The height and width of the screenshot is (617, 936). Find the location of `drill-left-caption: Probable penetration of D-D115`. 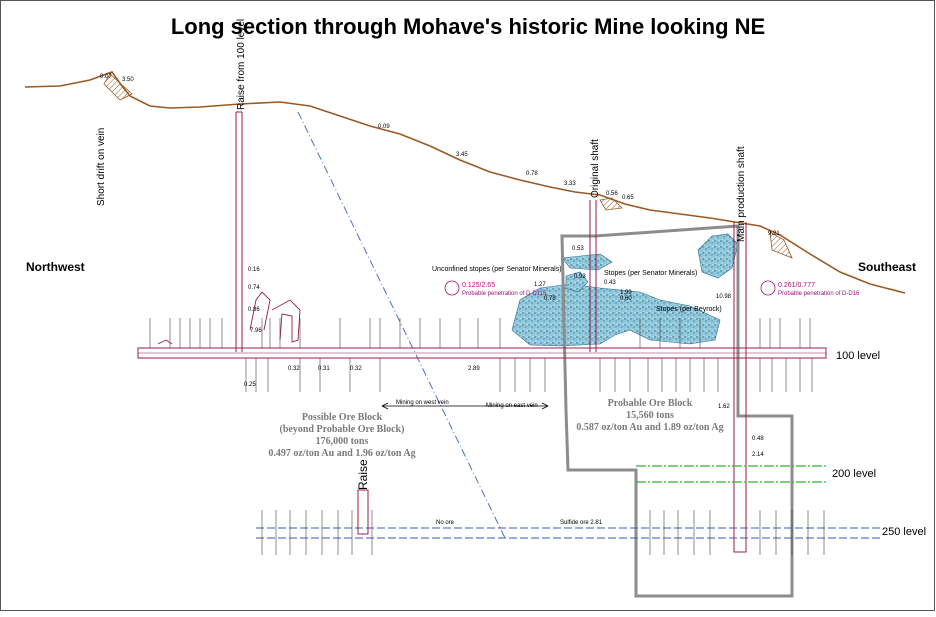

drill-left-caption: Probable penetration of D-D115 is located at coordinates (504, 294).